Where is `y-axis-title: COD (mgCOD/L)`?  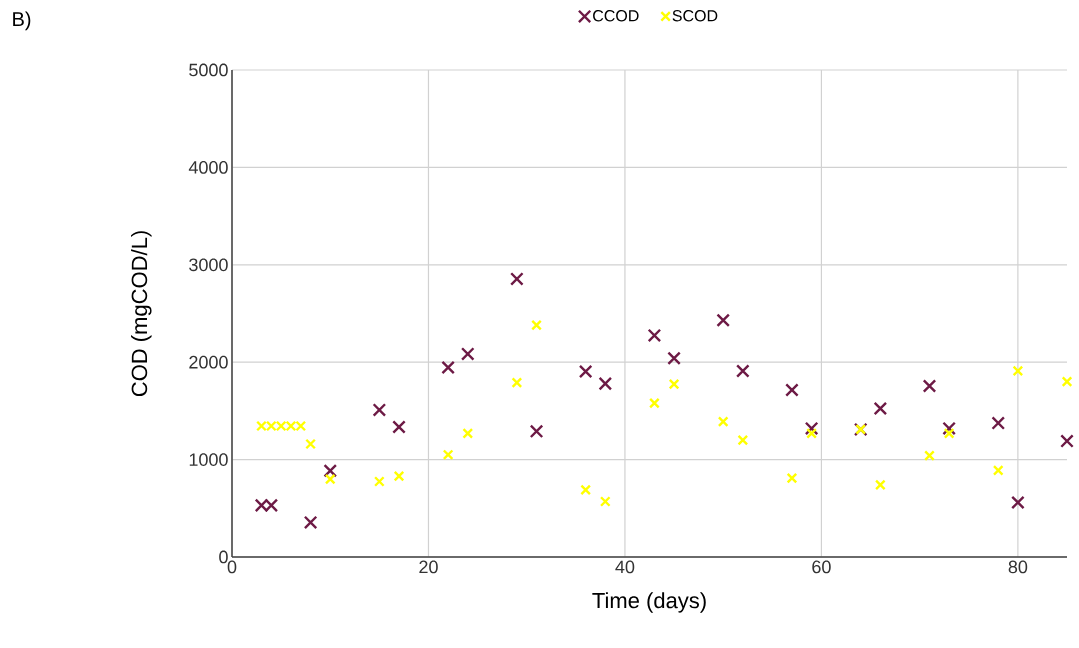
y-axis-title: COD (mgCOD/L) is located at coordinates (141, 314).